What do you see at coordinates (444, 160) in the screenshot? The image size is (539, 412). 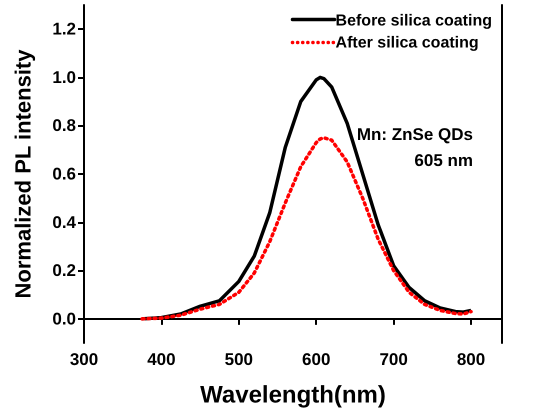 I see `annotation: 605 nm` at bounding box center [444, 160].